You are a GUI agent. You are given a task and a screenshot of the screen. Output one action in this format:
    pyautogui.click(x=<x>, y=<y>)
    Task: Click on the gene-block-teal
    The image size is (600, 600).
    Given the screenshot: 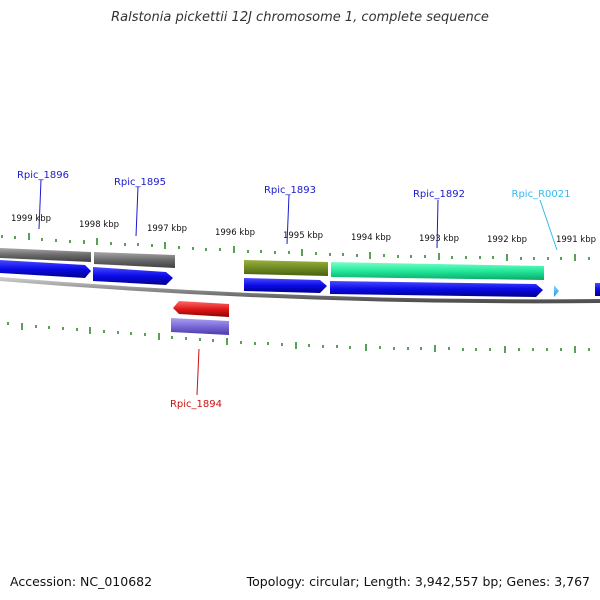 What is the action you would take?
    pyautogui.click(x=437, y=271)
    